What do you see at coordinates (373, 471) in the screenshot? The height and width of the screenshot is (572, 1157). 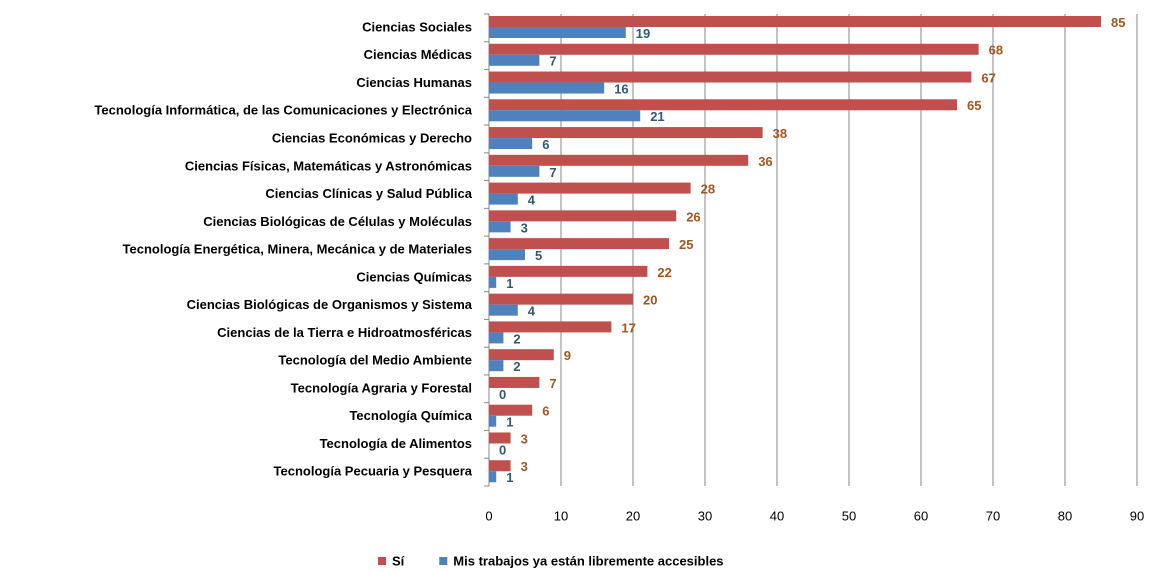 I see `y-tick-label: Tecnología Pecuaria y Pesquera` at bounding box center [373, 471].